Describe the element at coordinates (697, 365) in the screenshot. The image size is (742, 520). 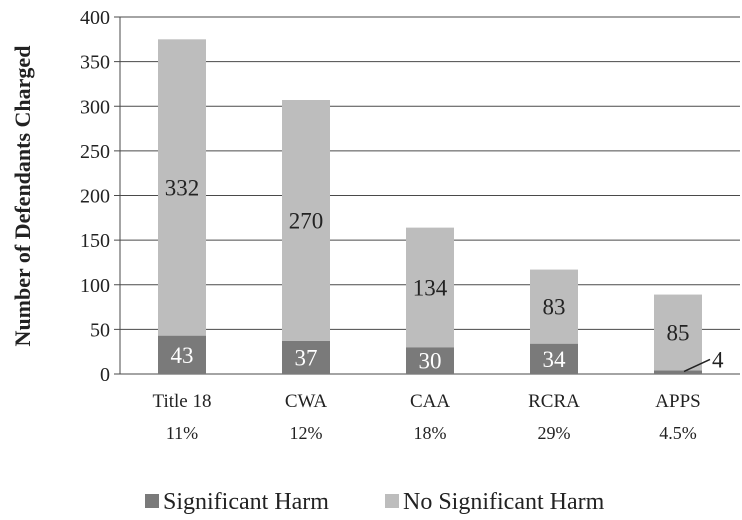
I see `data-label-leader-line` at that location.